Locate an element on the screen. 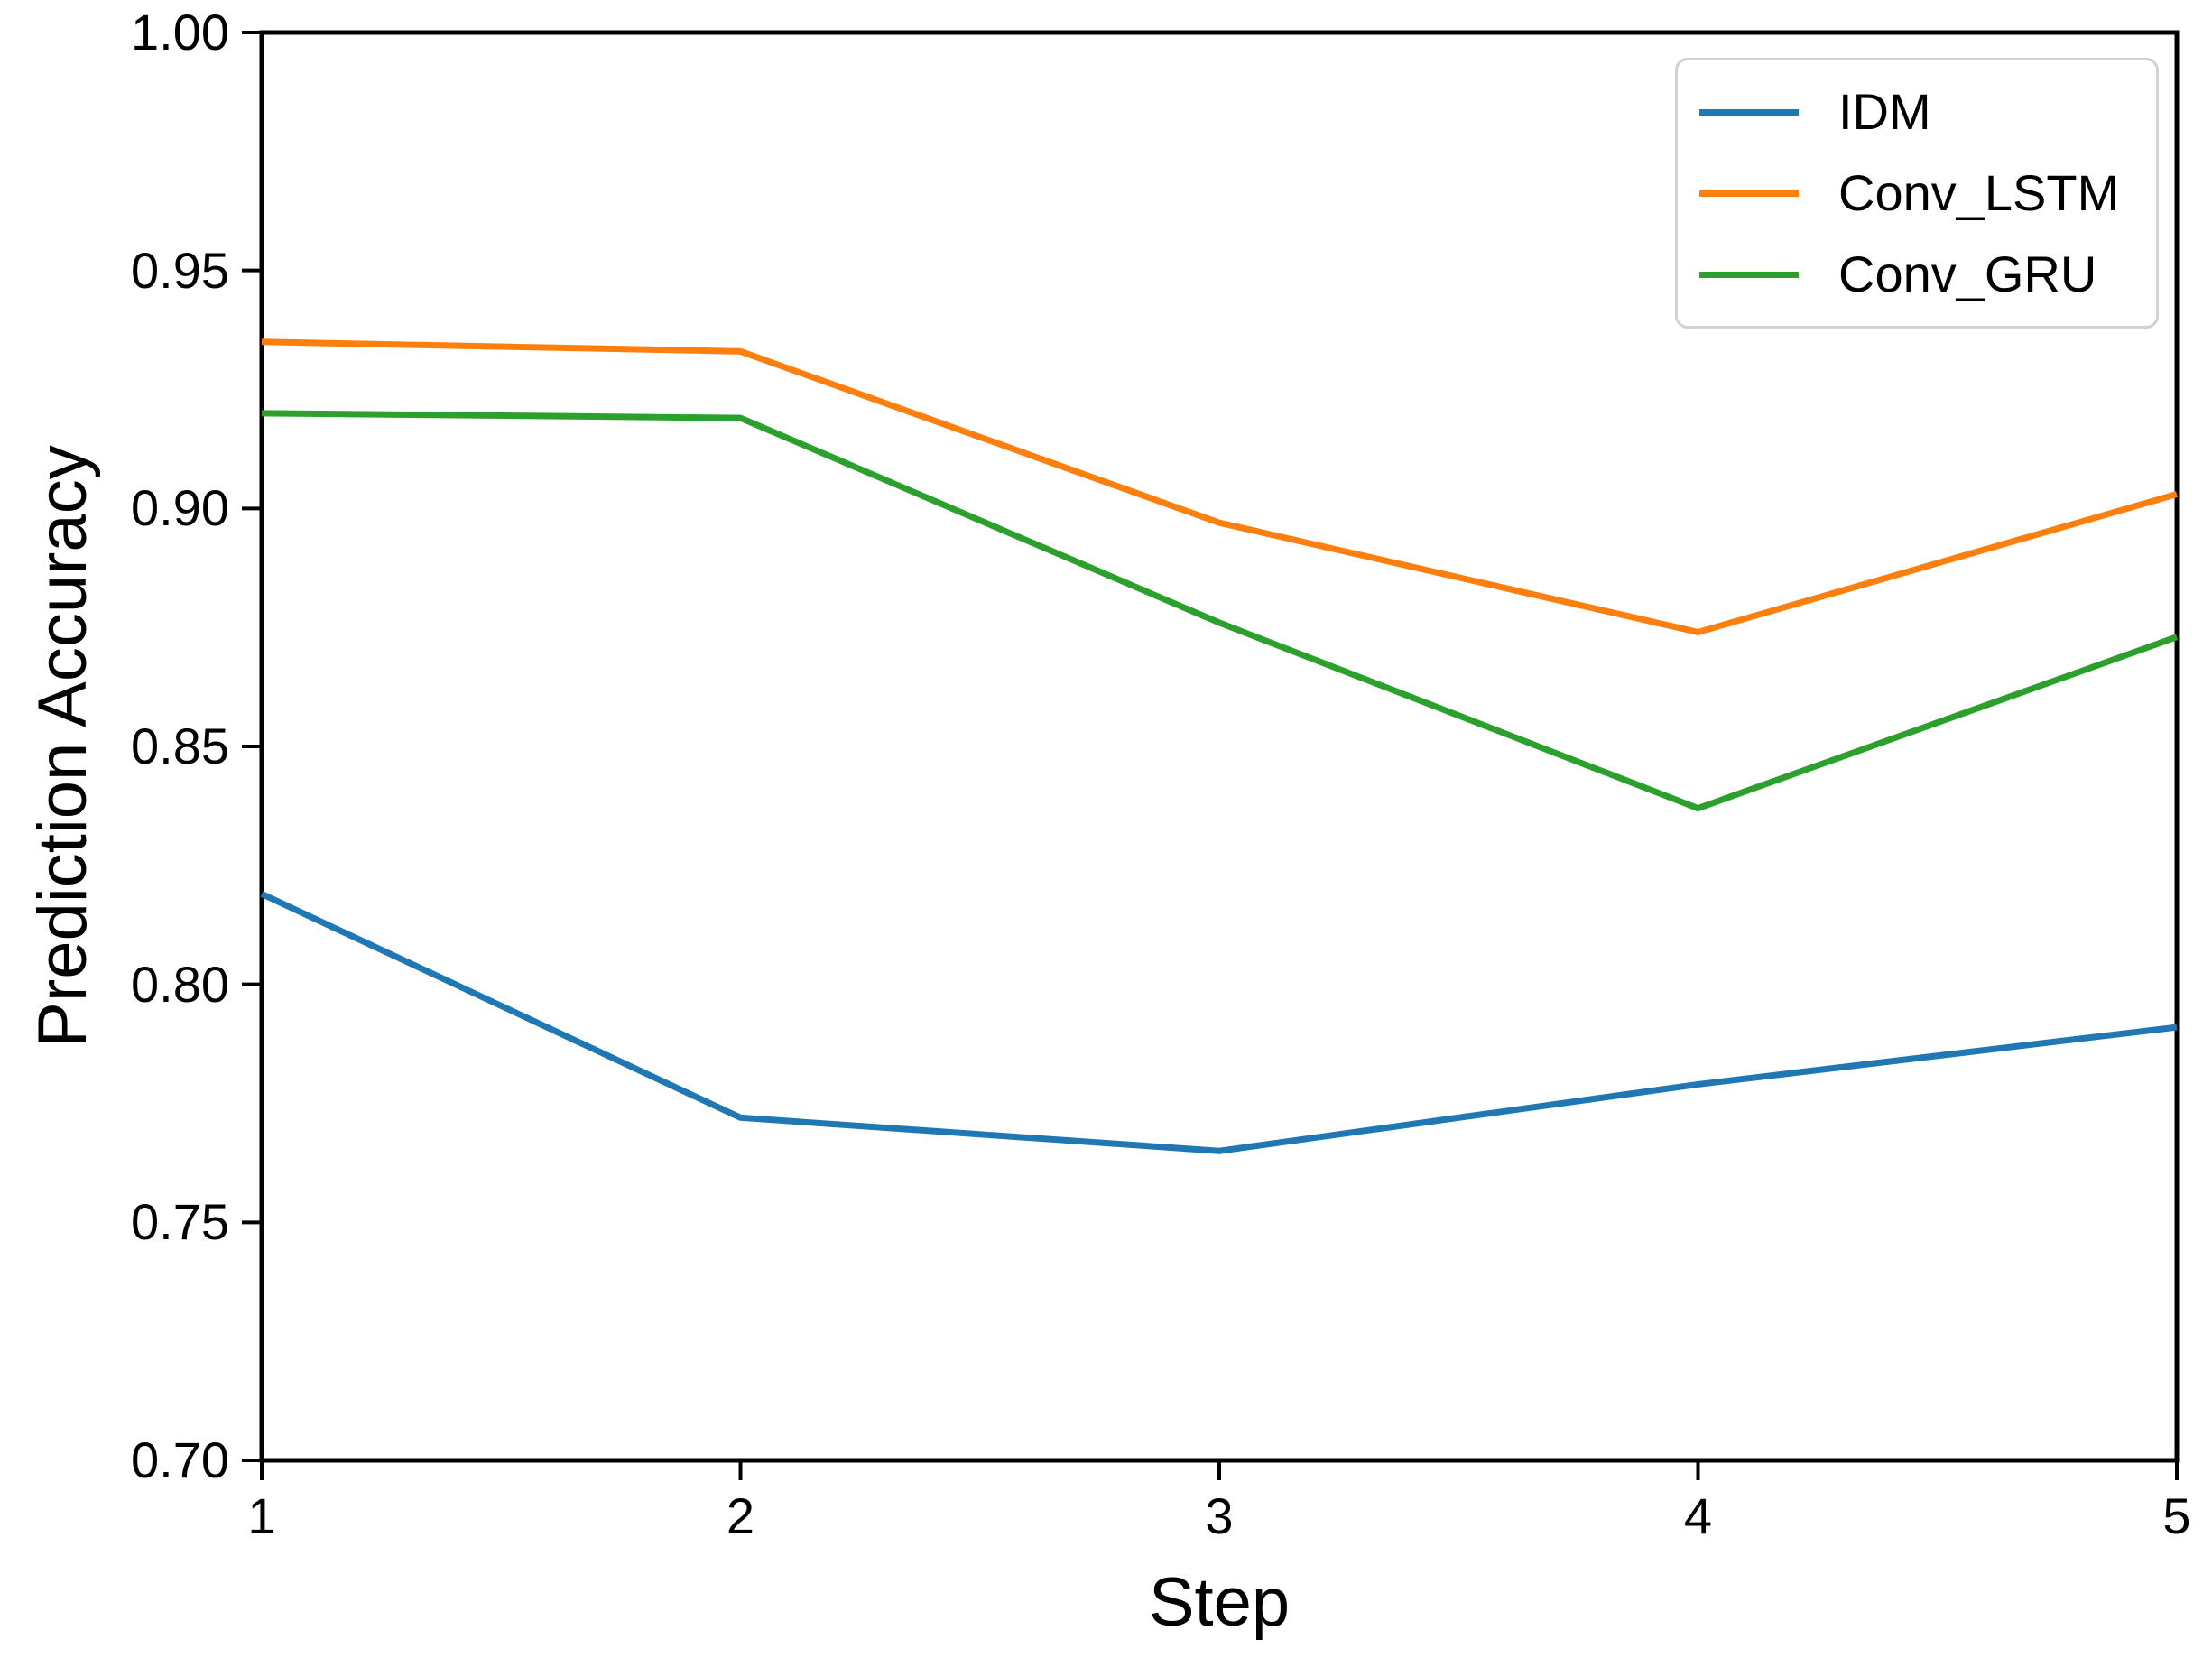 The image size is (2212, 1658). legend-item-idm: IDM is located at coordinates (1923, 112).